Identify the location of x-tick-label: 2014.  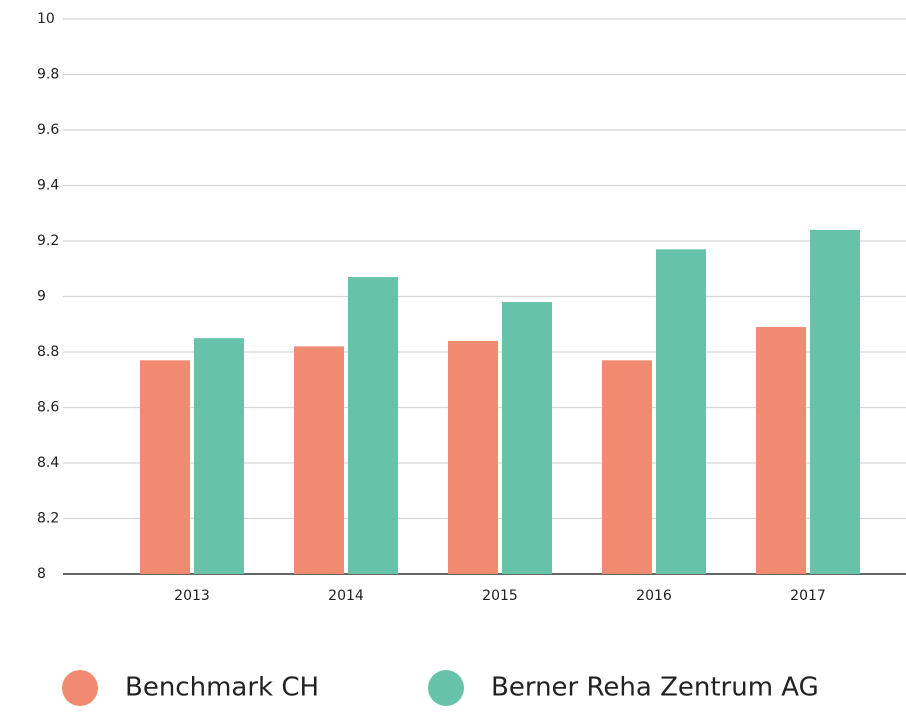
(346, 596).